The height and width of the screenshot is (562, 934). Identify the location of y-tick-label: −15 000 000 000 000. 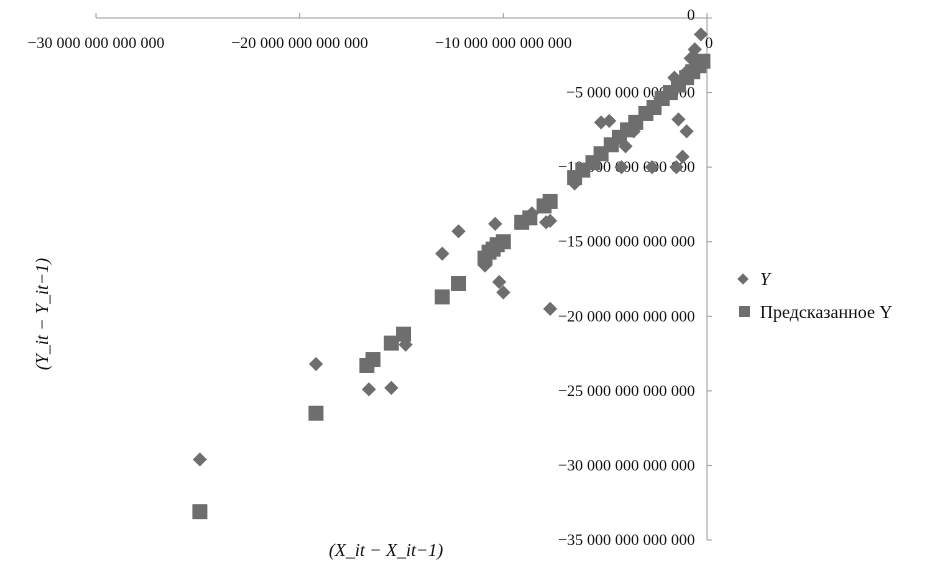
(626, 242).